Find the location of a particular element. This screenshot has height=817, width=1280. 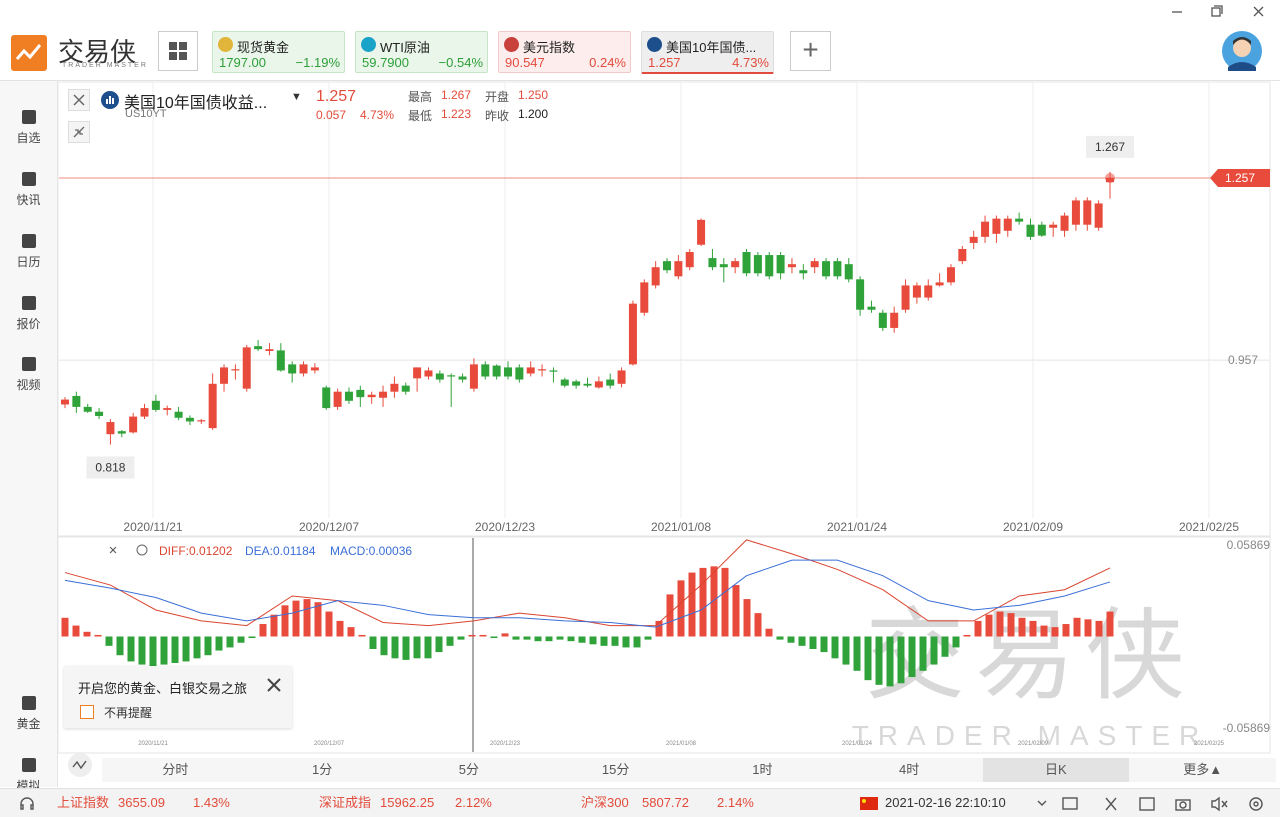

add-tab: + is located at coordinates (810, 51).